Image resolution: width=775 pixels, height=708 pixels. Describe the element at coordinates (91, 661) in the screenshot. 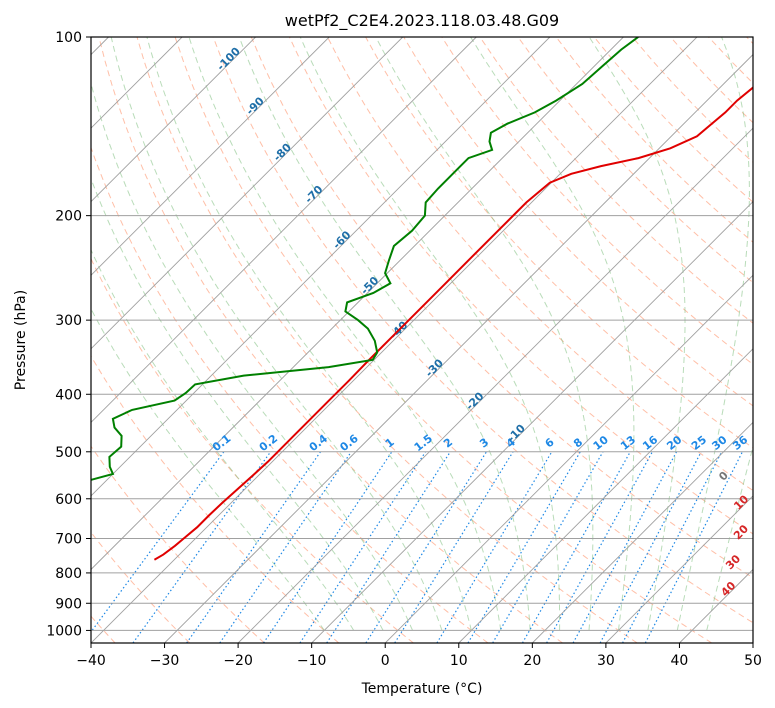

I see `x-tick-label: −40` at that location.